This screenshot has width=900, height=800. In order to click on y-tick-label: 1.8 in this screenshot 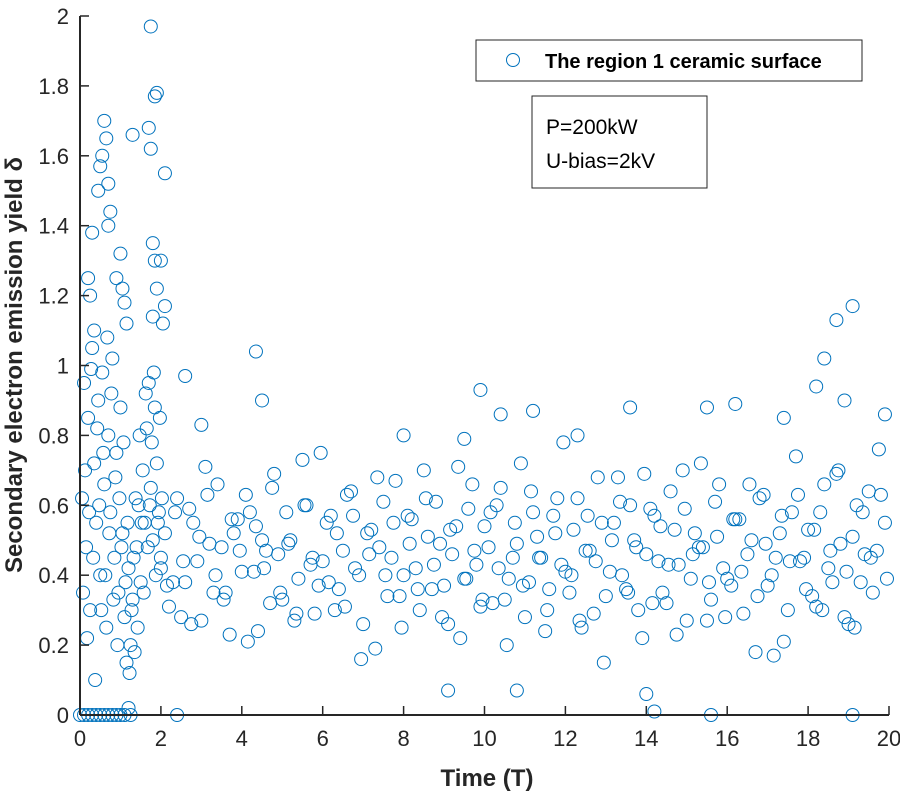, I will do `click(53, 86)`.